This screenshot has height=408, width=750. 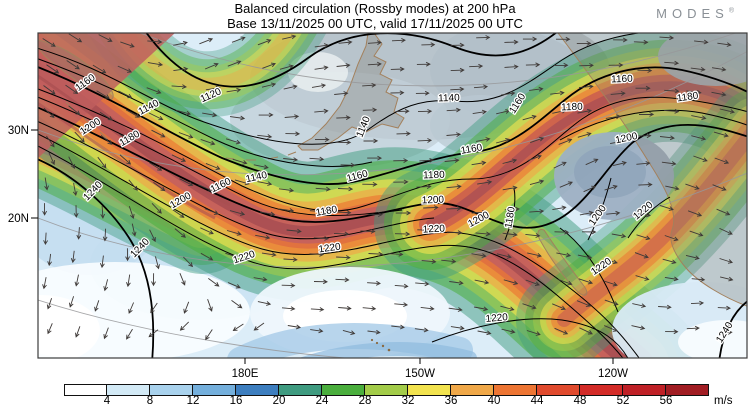 What do you see at coordinates (695, 13) in the screenshot?
I see `modes-logo: MODES®` at bounding box center [695, 13].